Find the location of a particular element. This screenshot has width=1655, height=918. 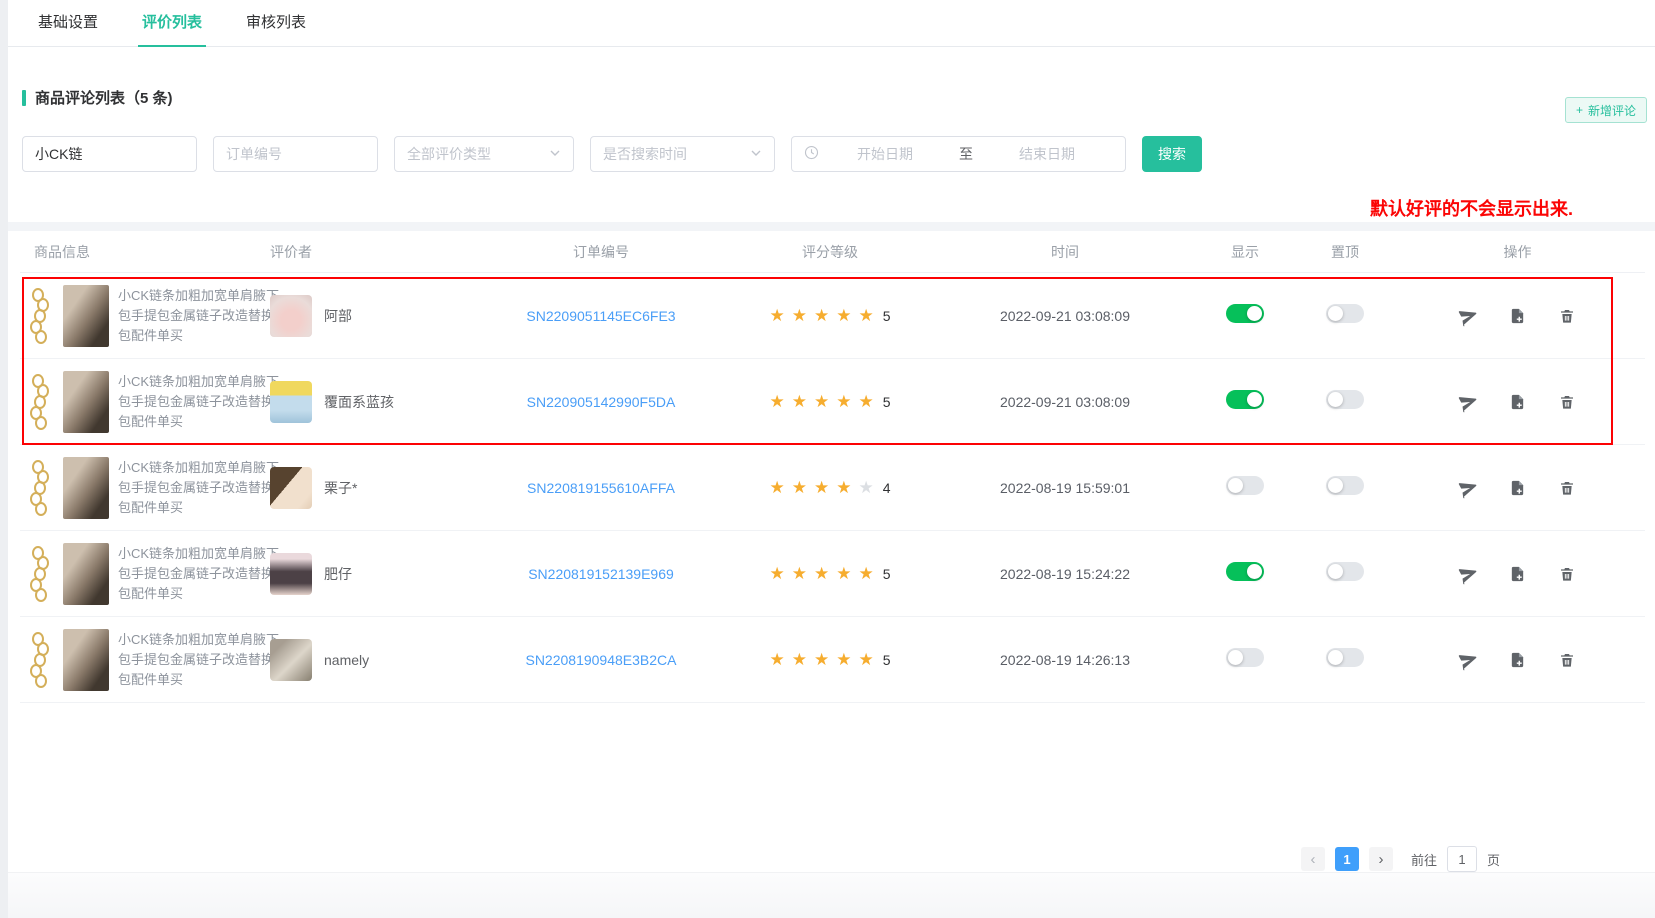

order-number-link: SN220905142990F5DA is located at coordinates (601, 401).